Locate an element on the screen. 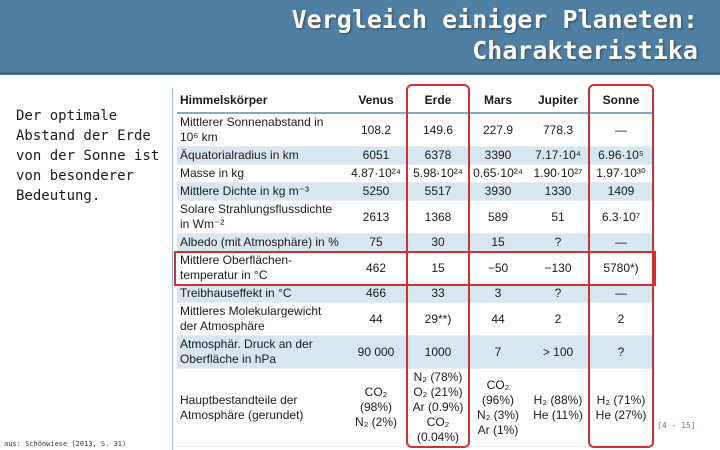 The height and width of the screenshot is (450, 720). table-cell: 6.96·10⁵ is located at coordinates (621, 155).